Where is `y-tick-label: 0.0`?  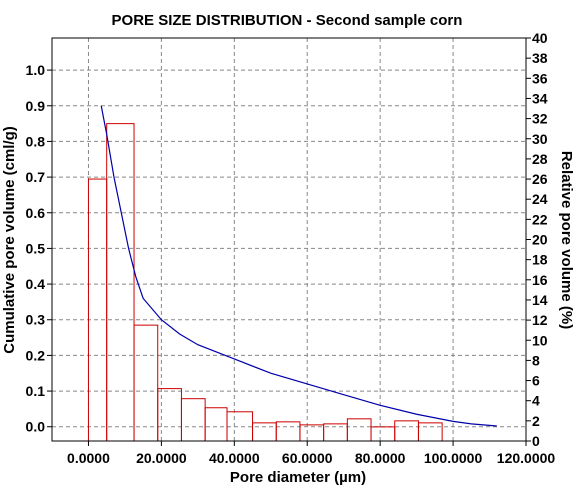 y-tick-label: 0.0 is located at coordinates (36, 427).